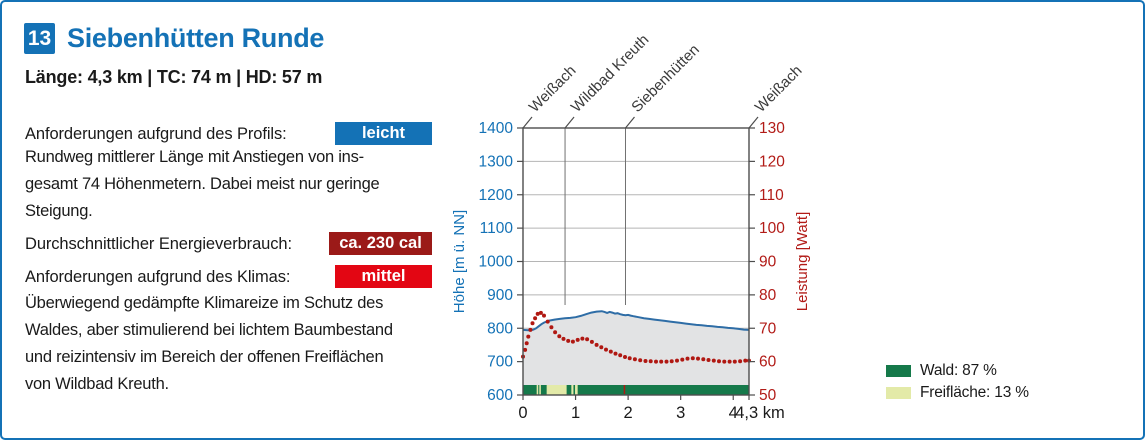 This screenshot has height=440, width=1145. What do you see at coordinates (500, 328) in the screenshot?
I see `left-tick-label: 800` at bounding box center [500, 328].